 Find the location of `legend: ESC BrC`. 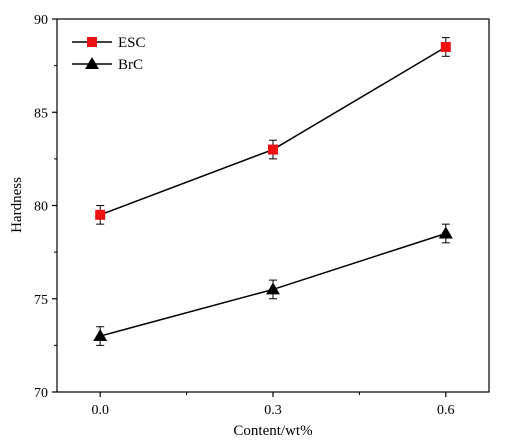

legend: ESC BrC is located at coordinates (109, 54).